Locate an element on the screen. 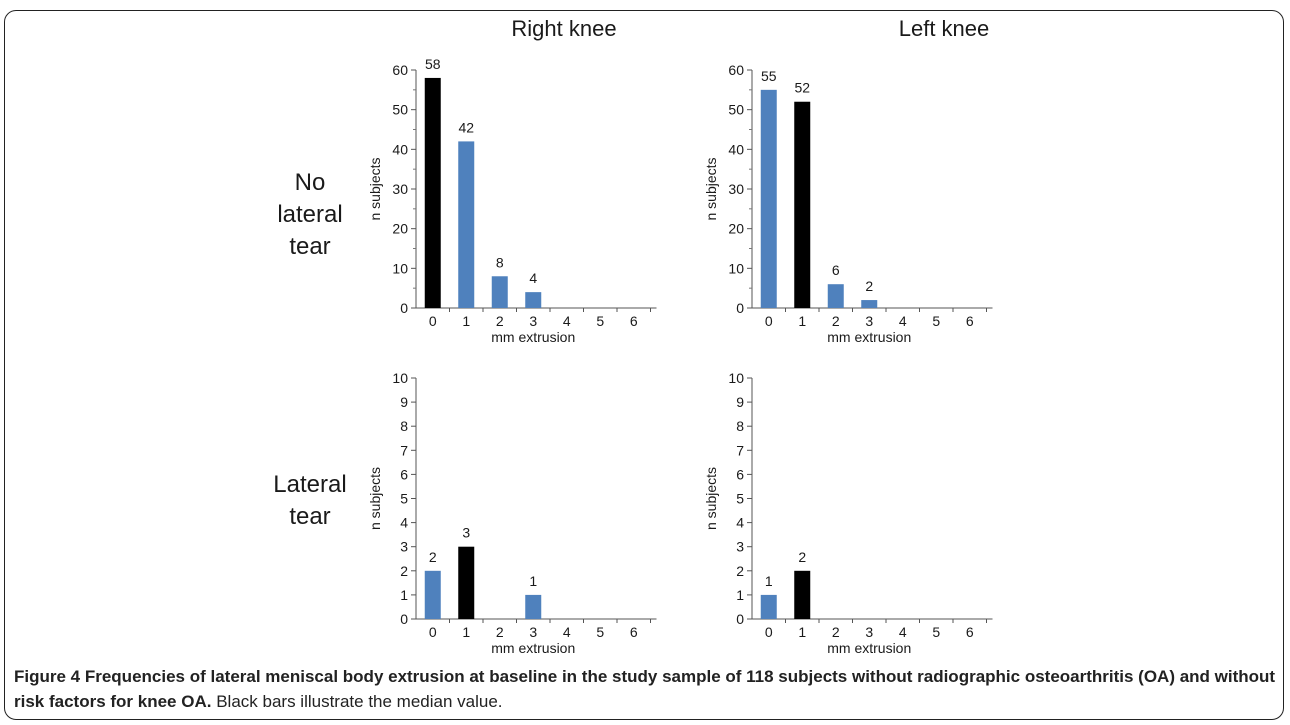 This screenshot has height=725, width=1290. row-label-line: lateral is located at coordinates (310, 214).